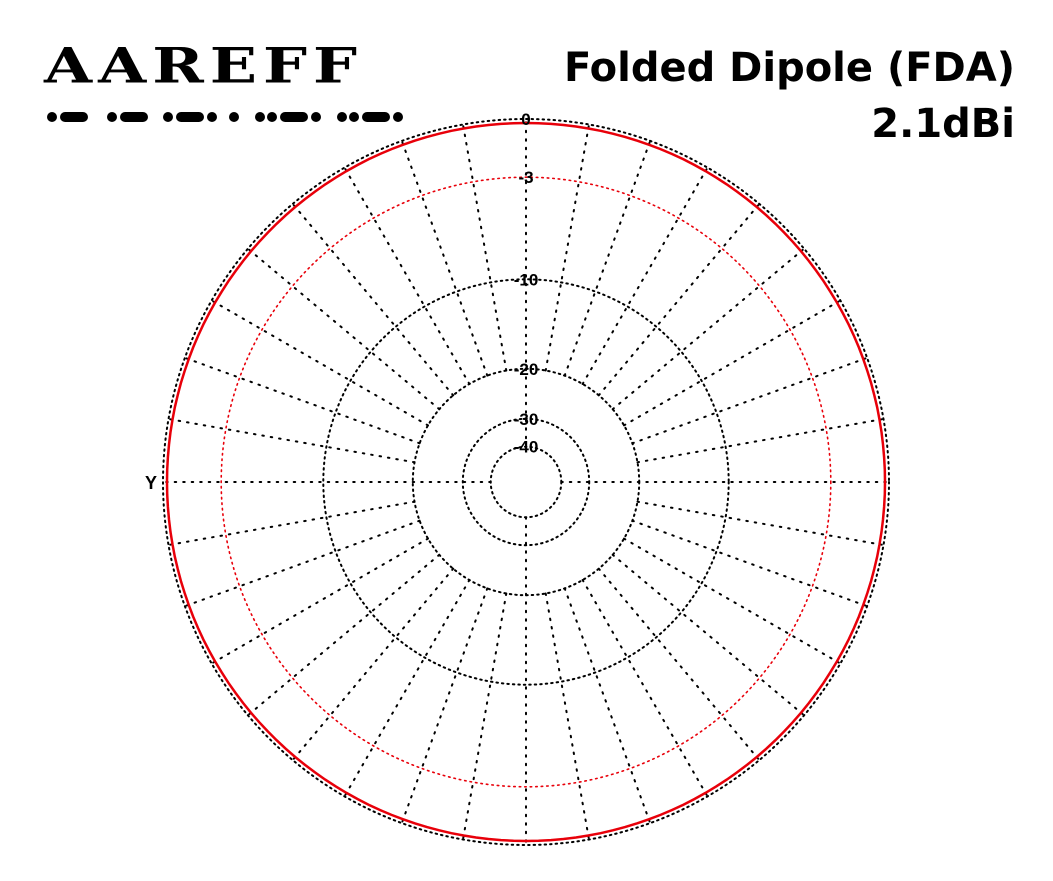 This screenshot has width=1053, height=881. I want to click on chart-title-block: Folded Dipole (FDA) 2.1dBi, so click(789, 96).